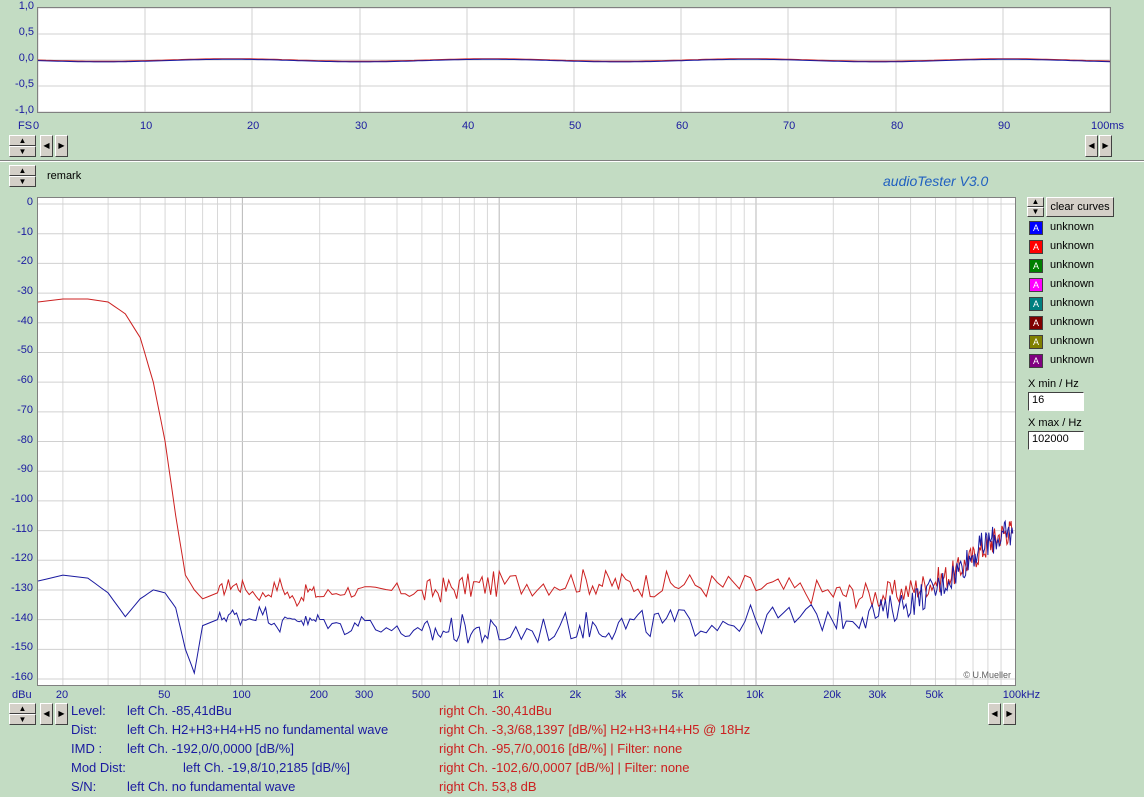 This screenshot has width=1144, height=797. What do you see at coordinates (29, 202) in the screenshot?
I see `spectrum-y-tick: 0` at bounding box center [29, 202].